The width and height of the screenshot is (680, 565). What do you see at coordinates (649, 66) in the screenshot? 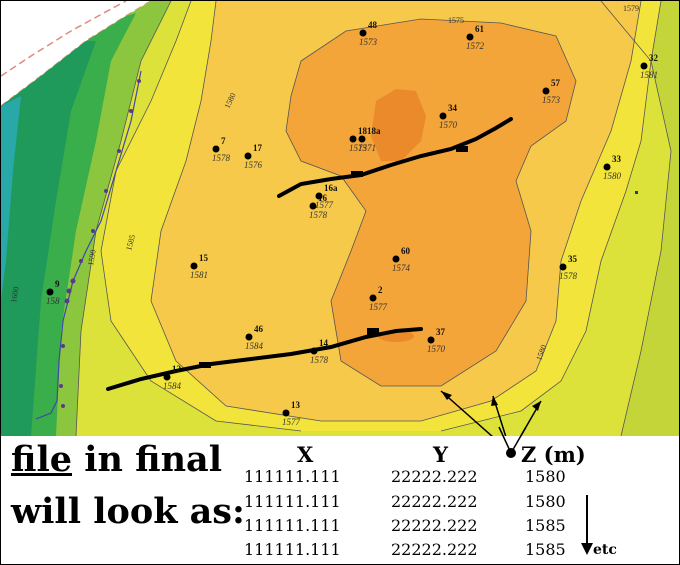
I see `well-32: 32 1581` at bounding box center [649, 66].